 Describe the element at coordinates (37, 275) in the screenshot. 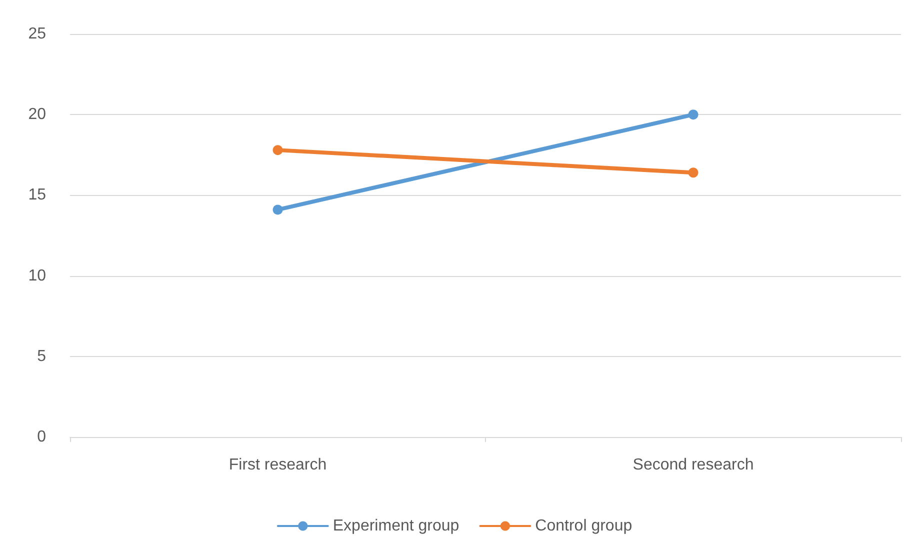

I see `y-tick-label: 10` at that location.